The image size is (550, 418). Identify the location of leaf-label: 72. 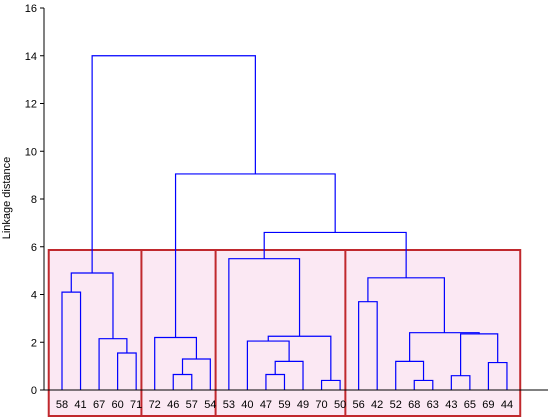
(155, 405).